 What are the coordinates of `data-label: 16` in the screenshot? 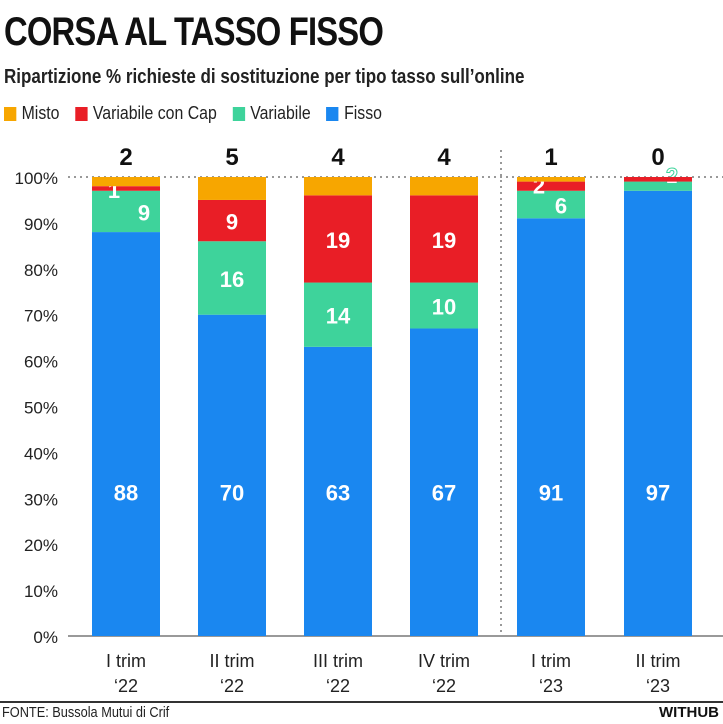 It's located at (232, 279).